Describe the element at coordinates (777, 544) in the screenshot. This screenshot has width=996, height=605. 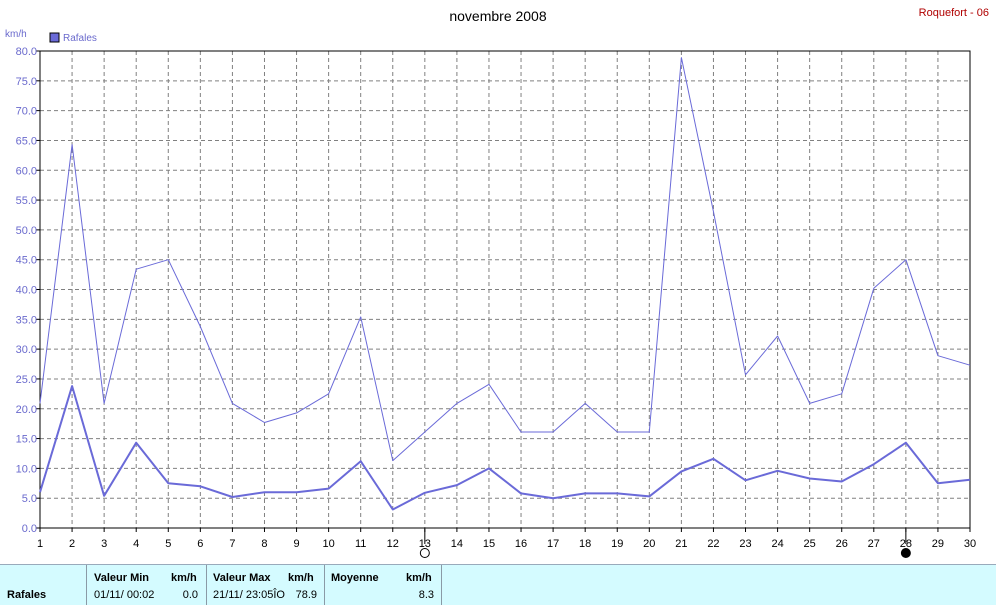
I see `x-tick-label: 24` at that location.